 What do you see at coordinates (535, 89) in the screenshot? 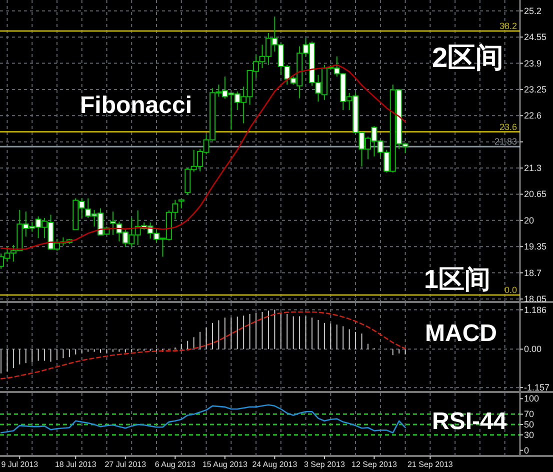
I see `y-tick-label: 23.25` at bounding box center [535, 89].